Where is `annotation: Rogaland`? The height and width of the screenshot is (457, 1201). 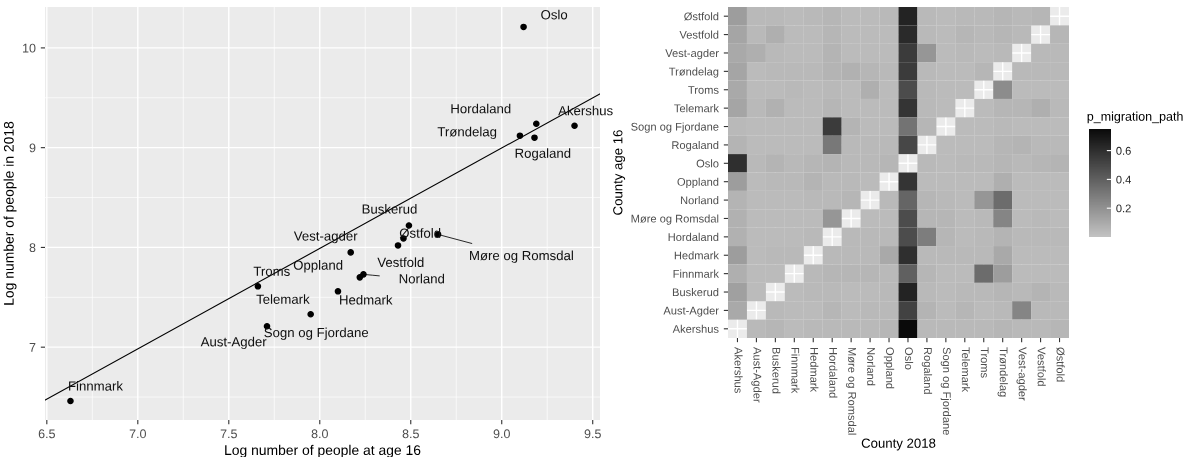 annotation: Rogaland is located at coordinates (543, 154).